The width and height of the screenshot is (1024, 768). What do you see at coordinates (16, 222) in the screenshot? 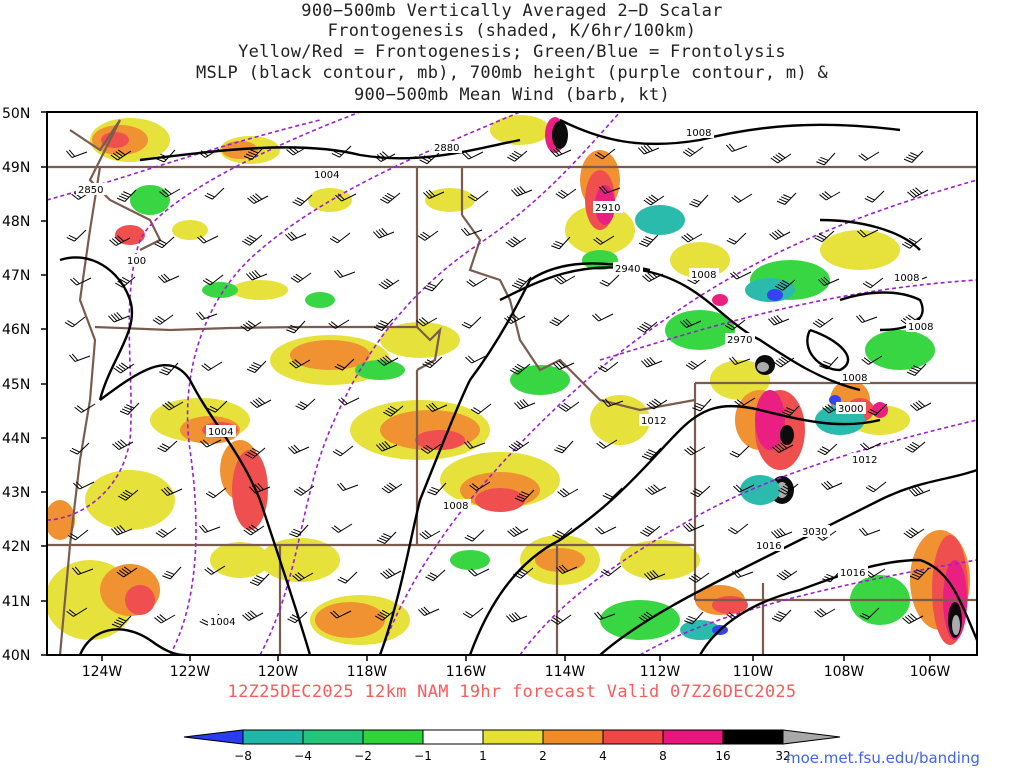
I see `lat-label: 48N` at bounding box center [16, 222].